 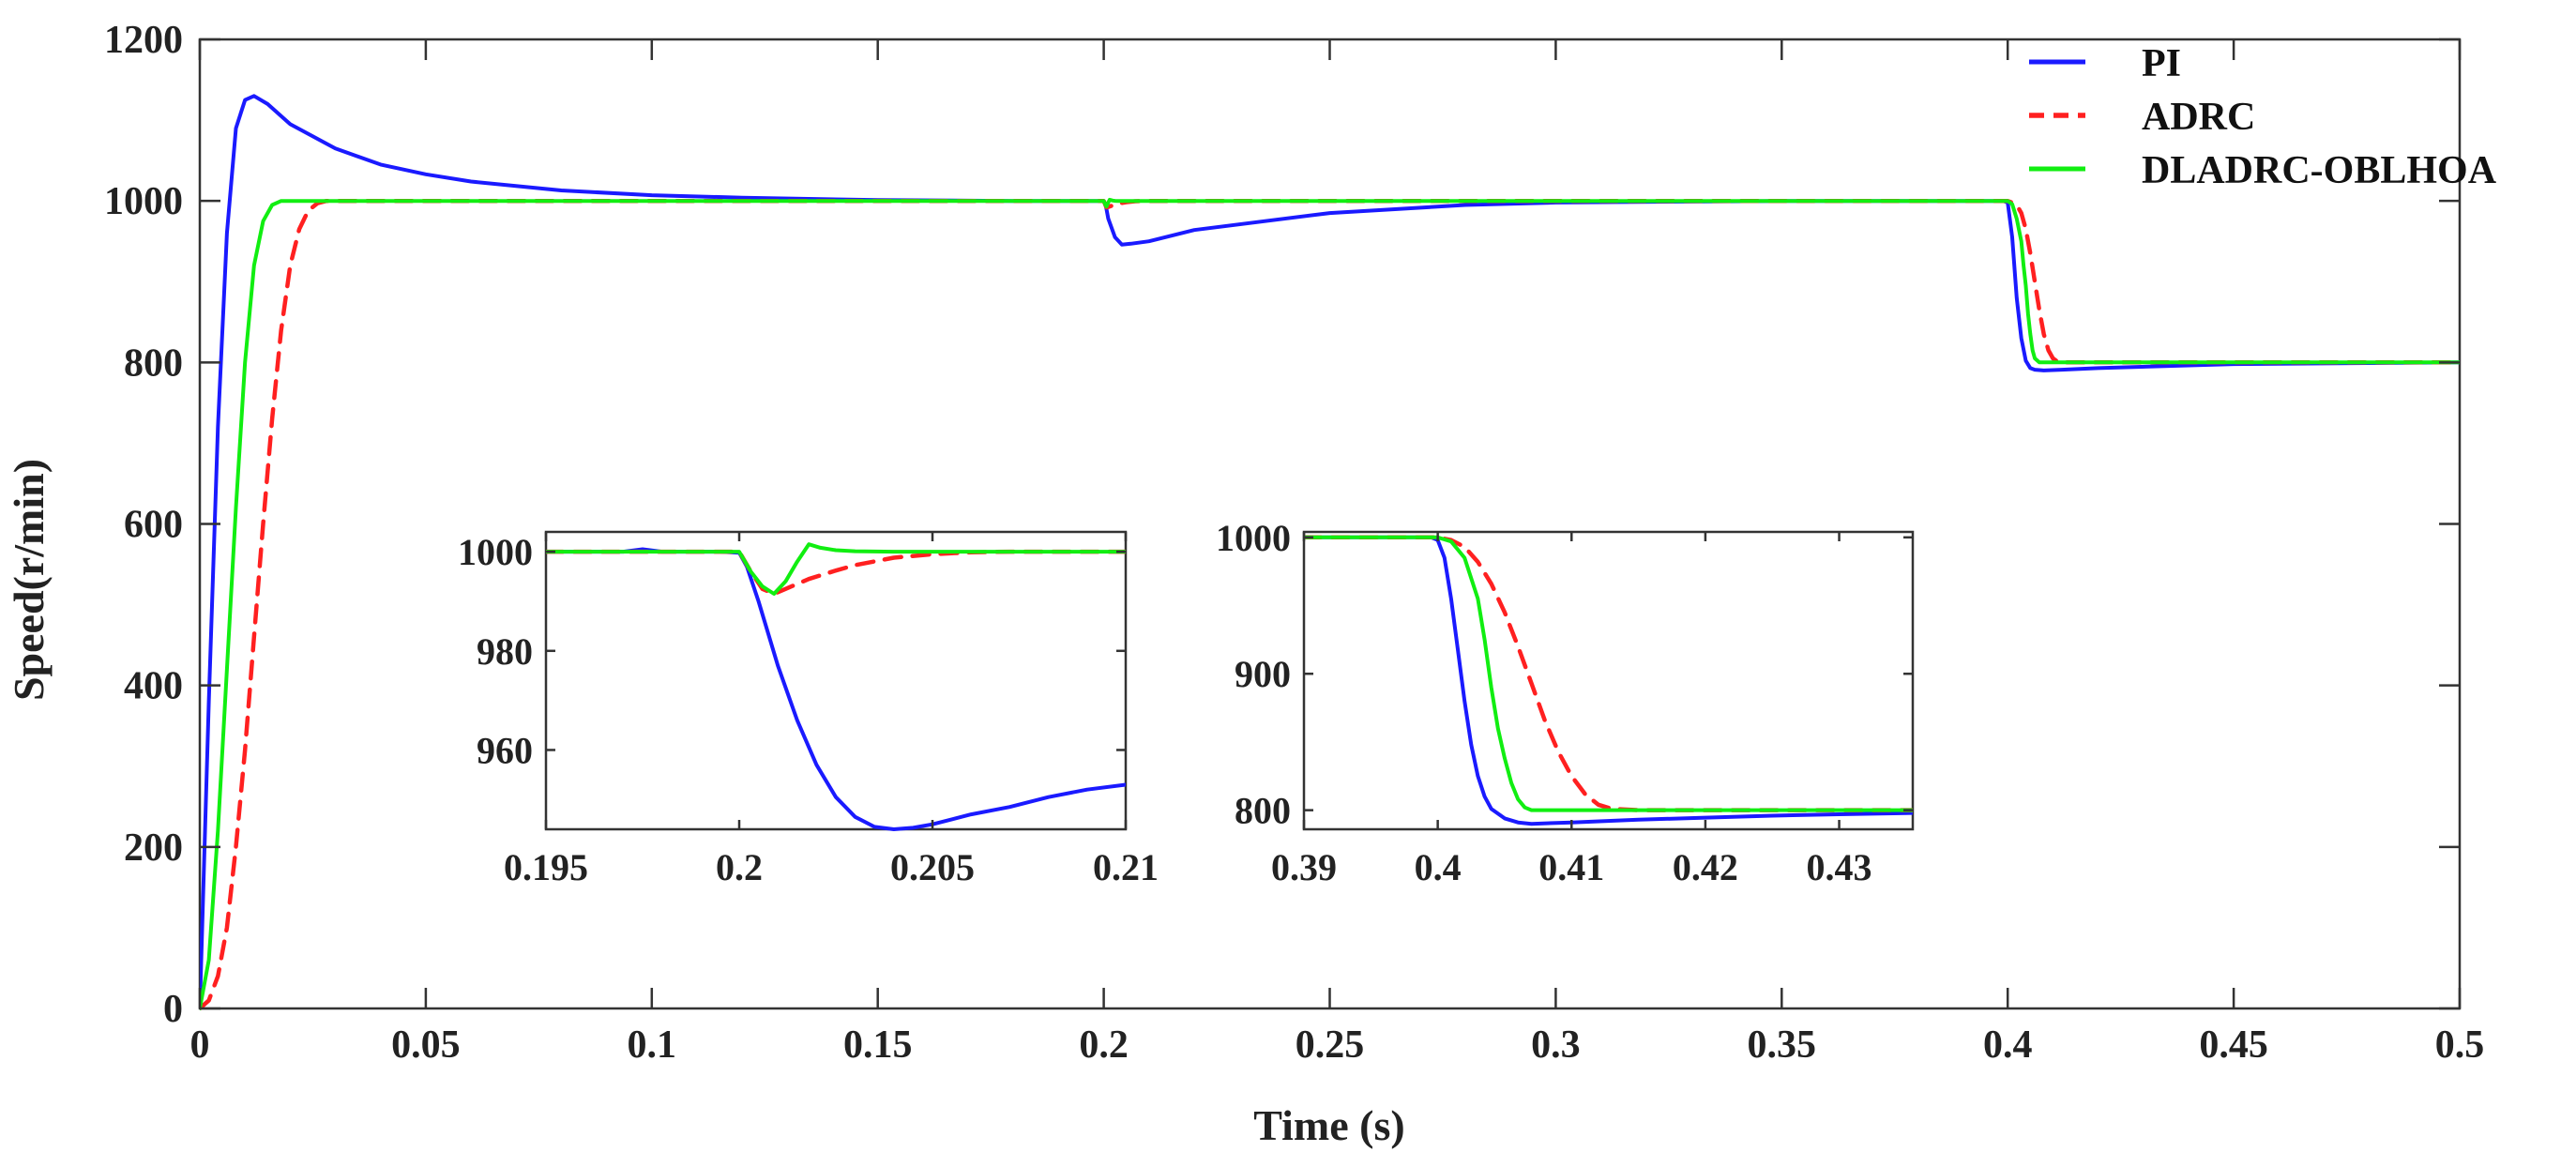 What do you see at coordinates (505, 651) in the screenshot?
I see `inset1-y-tick-label: 980` at bounding box center [505, 651].